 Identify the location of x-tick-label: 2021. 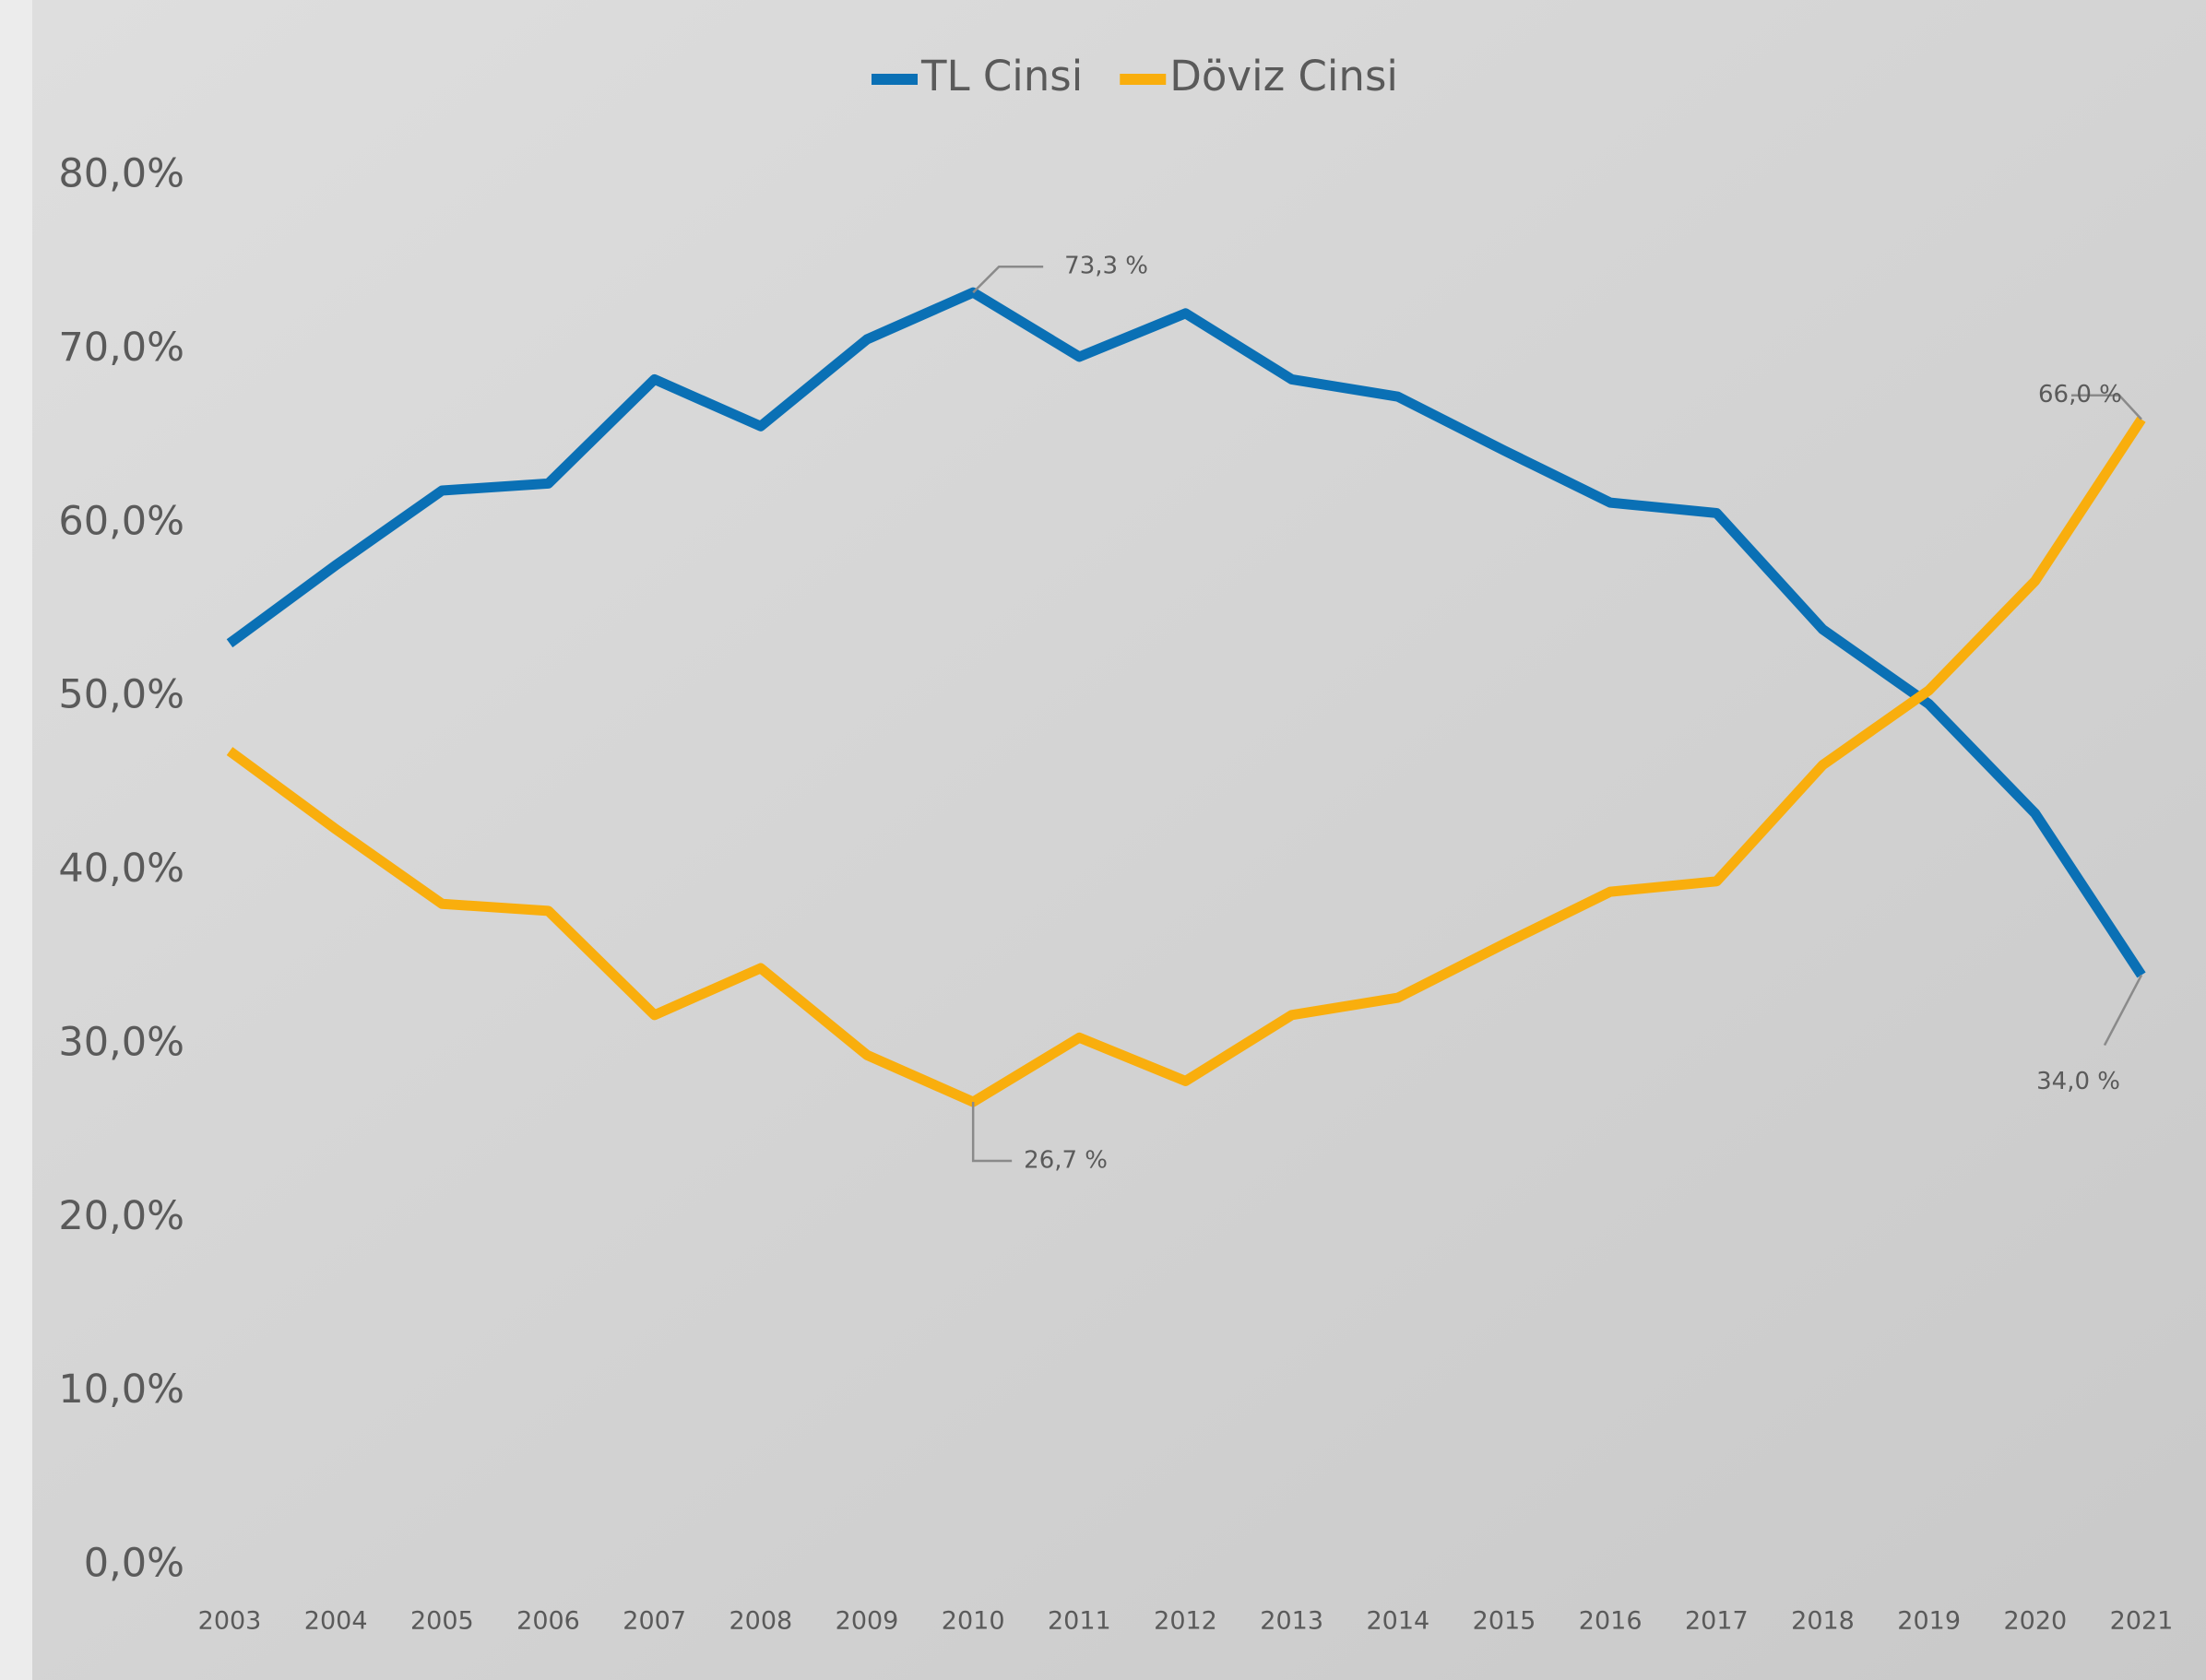
(2142, 1621).